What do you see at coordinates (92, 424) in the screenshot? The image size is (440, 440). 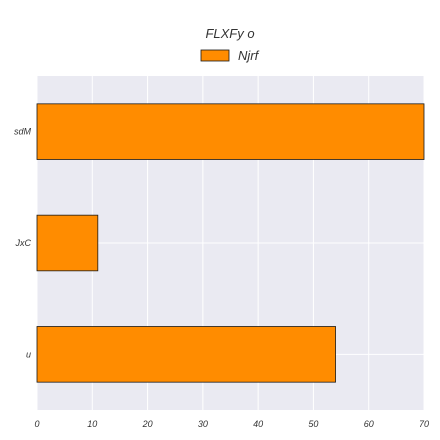 I see `x-tick-label: 10` at bounding box center [92, 424].